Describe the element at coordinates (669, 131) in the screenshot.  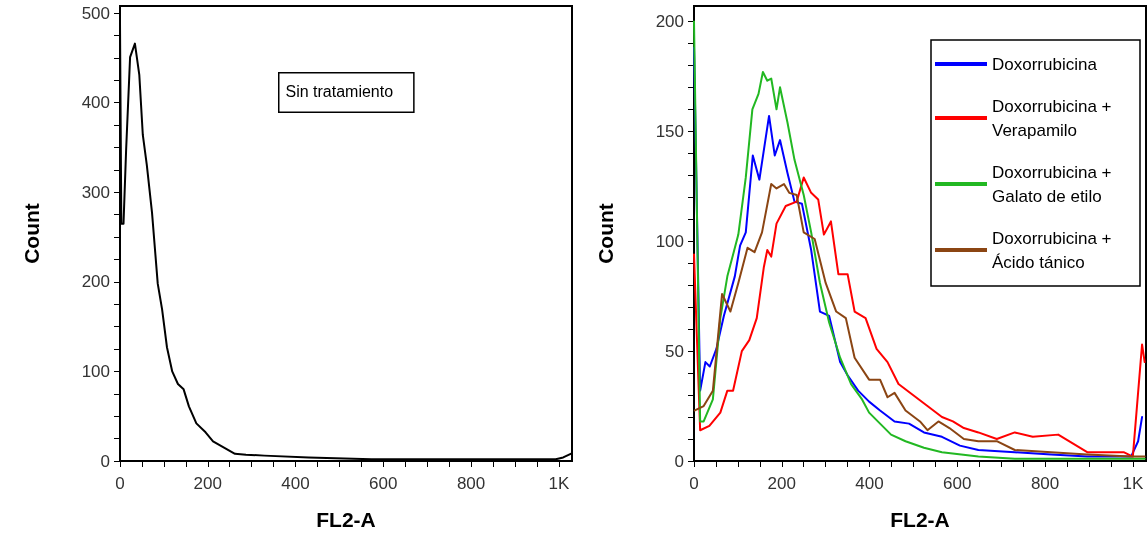
I see `y-tick-label: 150` at that location.